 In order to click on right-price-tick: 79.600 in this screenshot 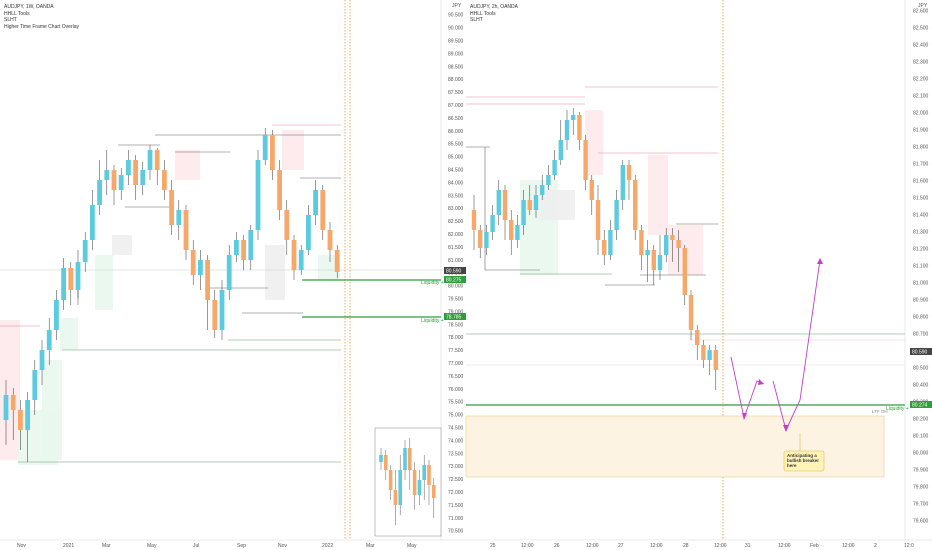, I will do `click(921, 522)`.